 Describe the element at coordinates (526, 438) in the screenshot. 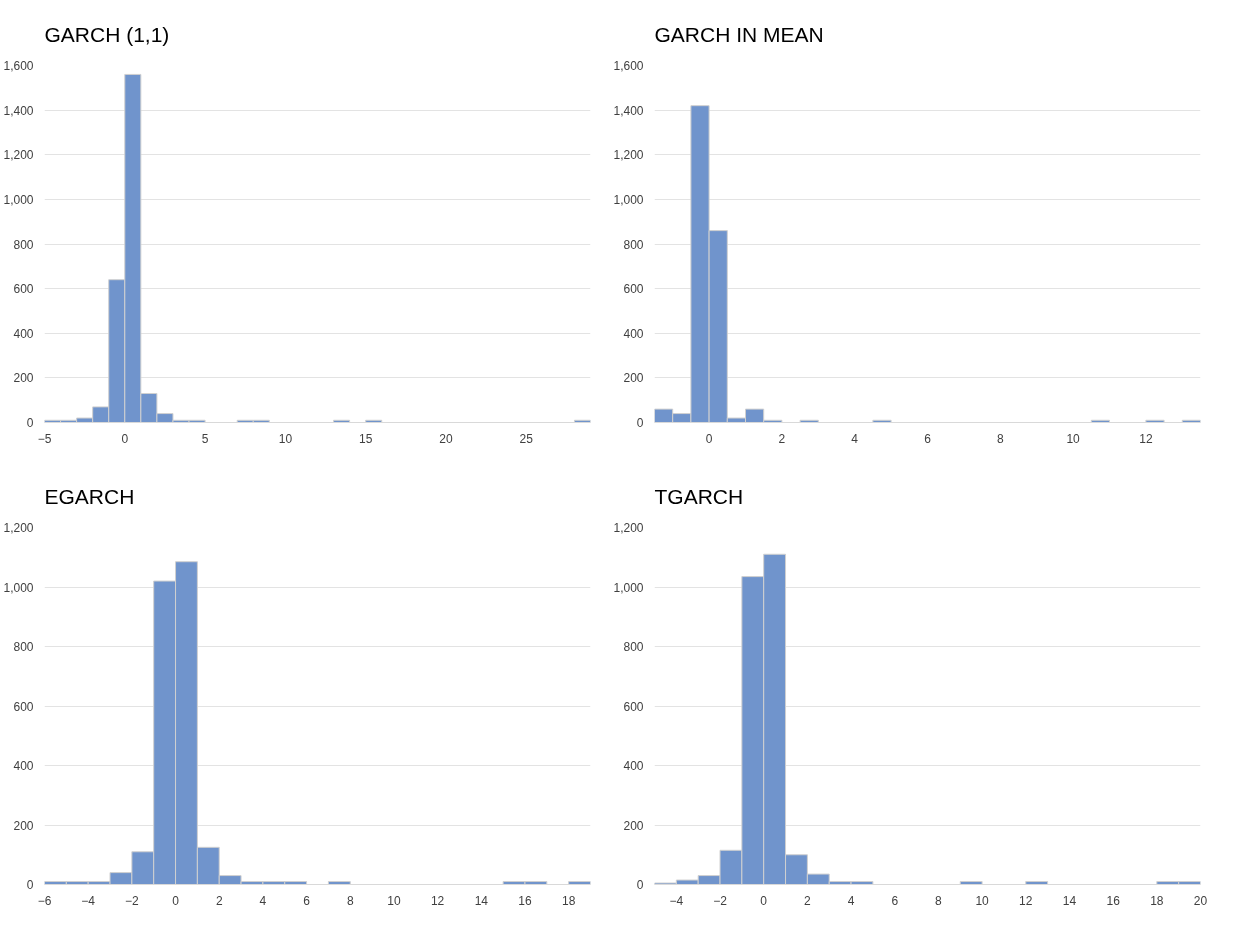

I see `x-tick-label: 25` at that location.